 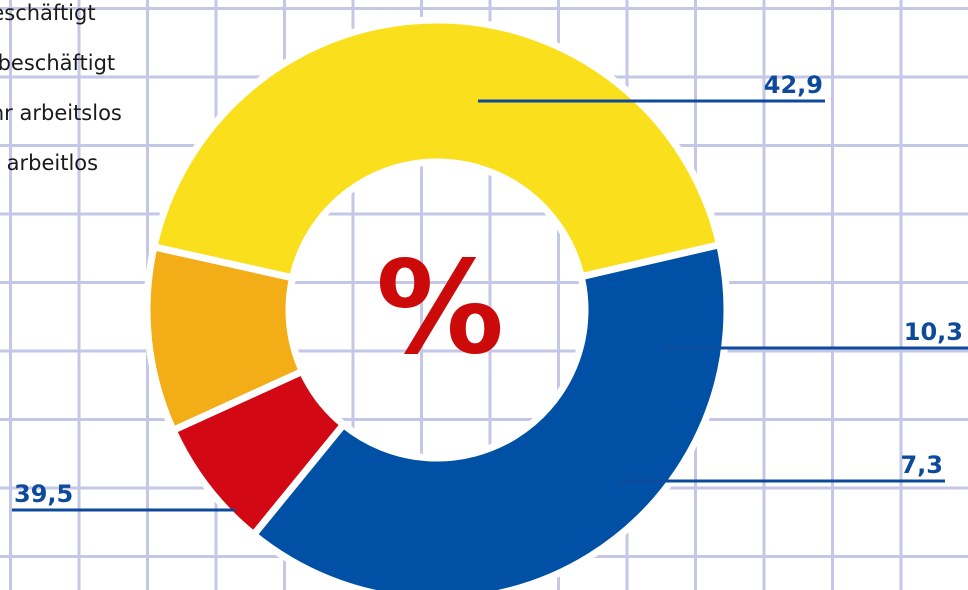 I want to click on percent-symbol: %, so click(x=440, y=308).